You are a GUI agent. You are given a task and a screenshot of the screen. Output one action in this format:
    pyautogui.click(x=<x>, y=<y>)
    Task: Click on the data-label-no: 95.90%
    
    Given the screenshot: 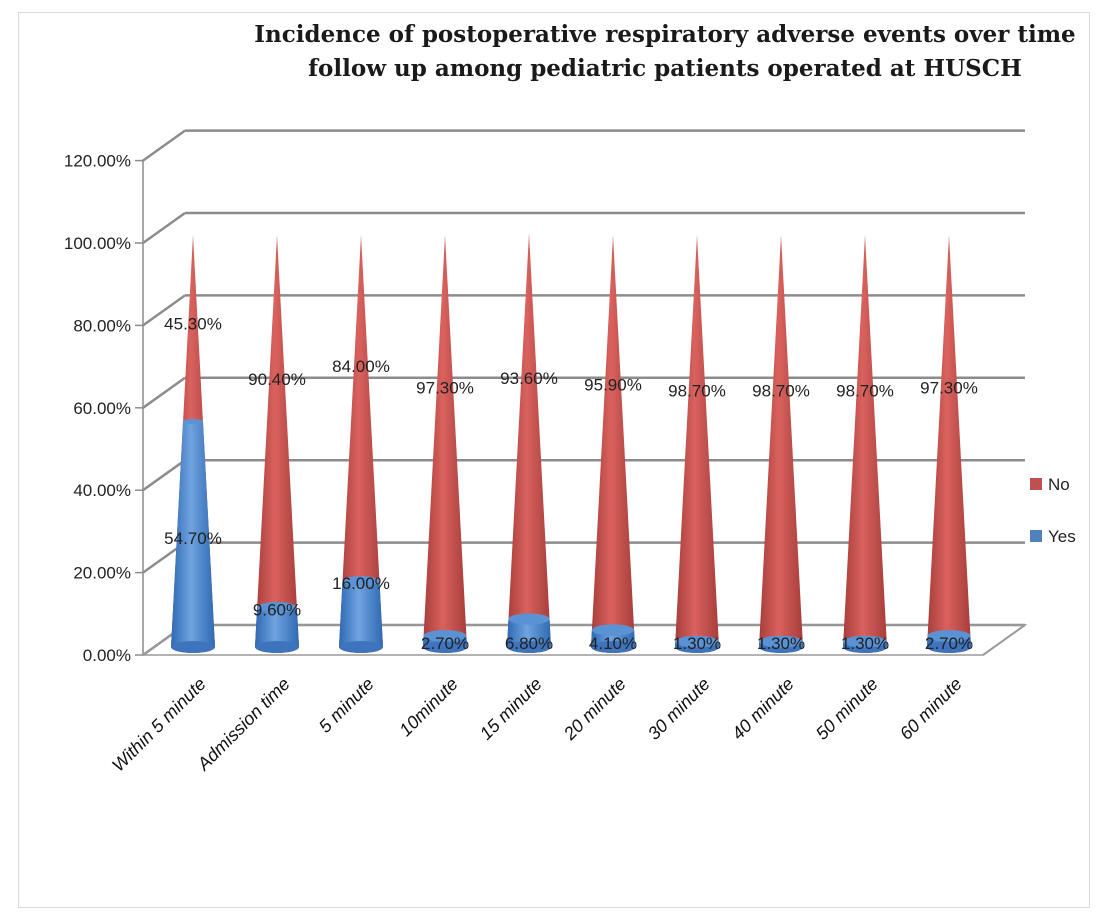 What is the action you would take?
    pyautogui.click(x=613, y=385)
    